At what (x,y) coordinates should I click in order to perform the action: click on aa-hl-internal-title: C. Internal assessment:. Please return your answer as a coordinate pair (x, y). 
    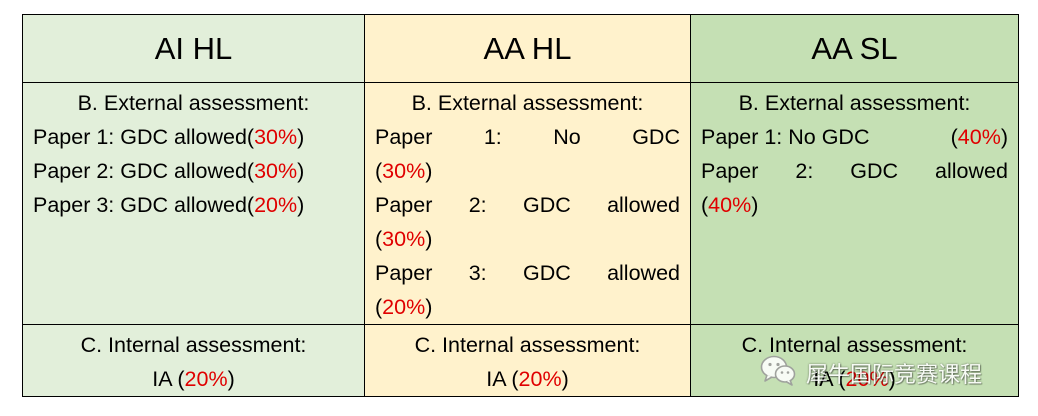
    Looking at the image, I should click on (527, 345).